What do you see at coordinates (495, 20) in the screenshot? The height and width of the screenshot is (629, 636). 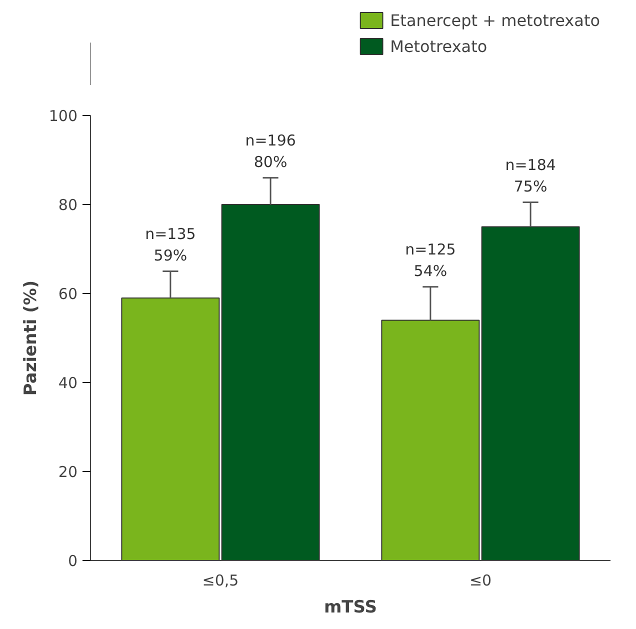 I see `legend-label: Etanercept + metotrexato` at bounding box center [495, 20].